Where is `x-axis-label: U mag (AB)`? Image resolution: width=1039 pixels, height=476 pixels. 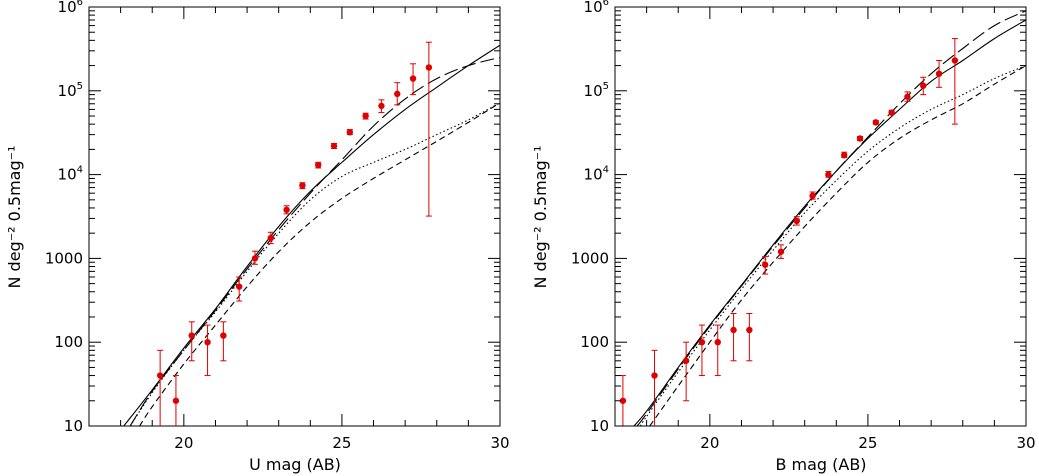
x-axis-label: U mag (AB) is located at coordinates (295, 464).